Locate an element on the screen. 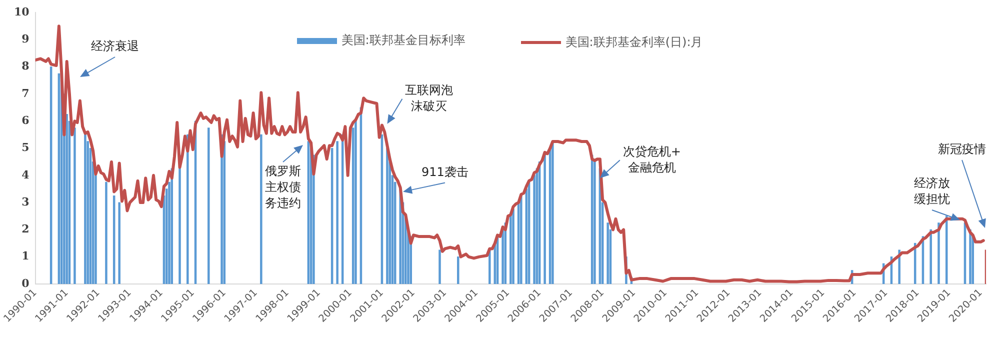 The height and width of the screenshot is (338, 1000). annotation: 新冠疫情 is located at coordinates (962, 149).